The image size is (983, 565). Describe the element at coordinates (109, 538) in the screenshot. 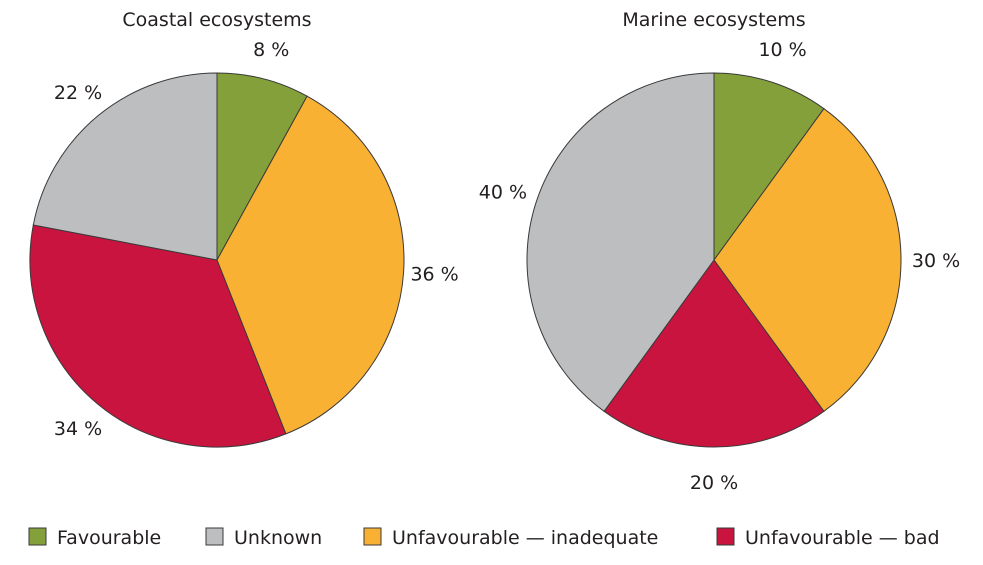

I see `legend-label-favourable: Favourable` at that location.